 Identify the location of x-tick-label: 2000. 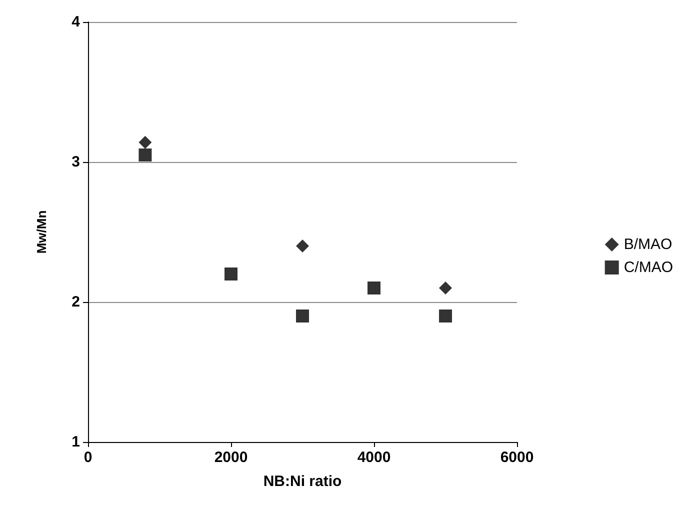
(231, 457).